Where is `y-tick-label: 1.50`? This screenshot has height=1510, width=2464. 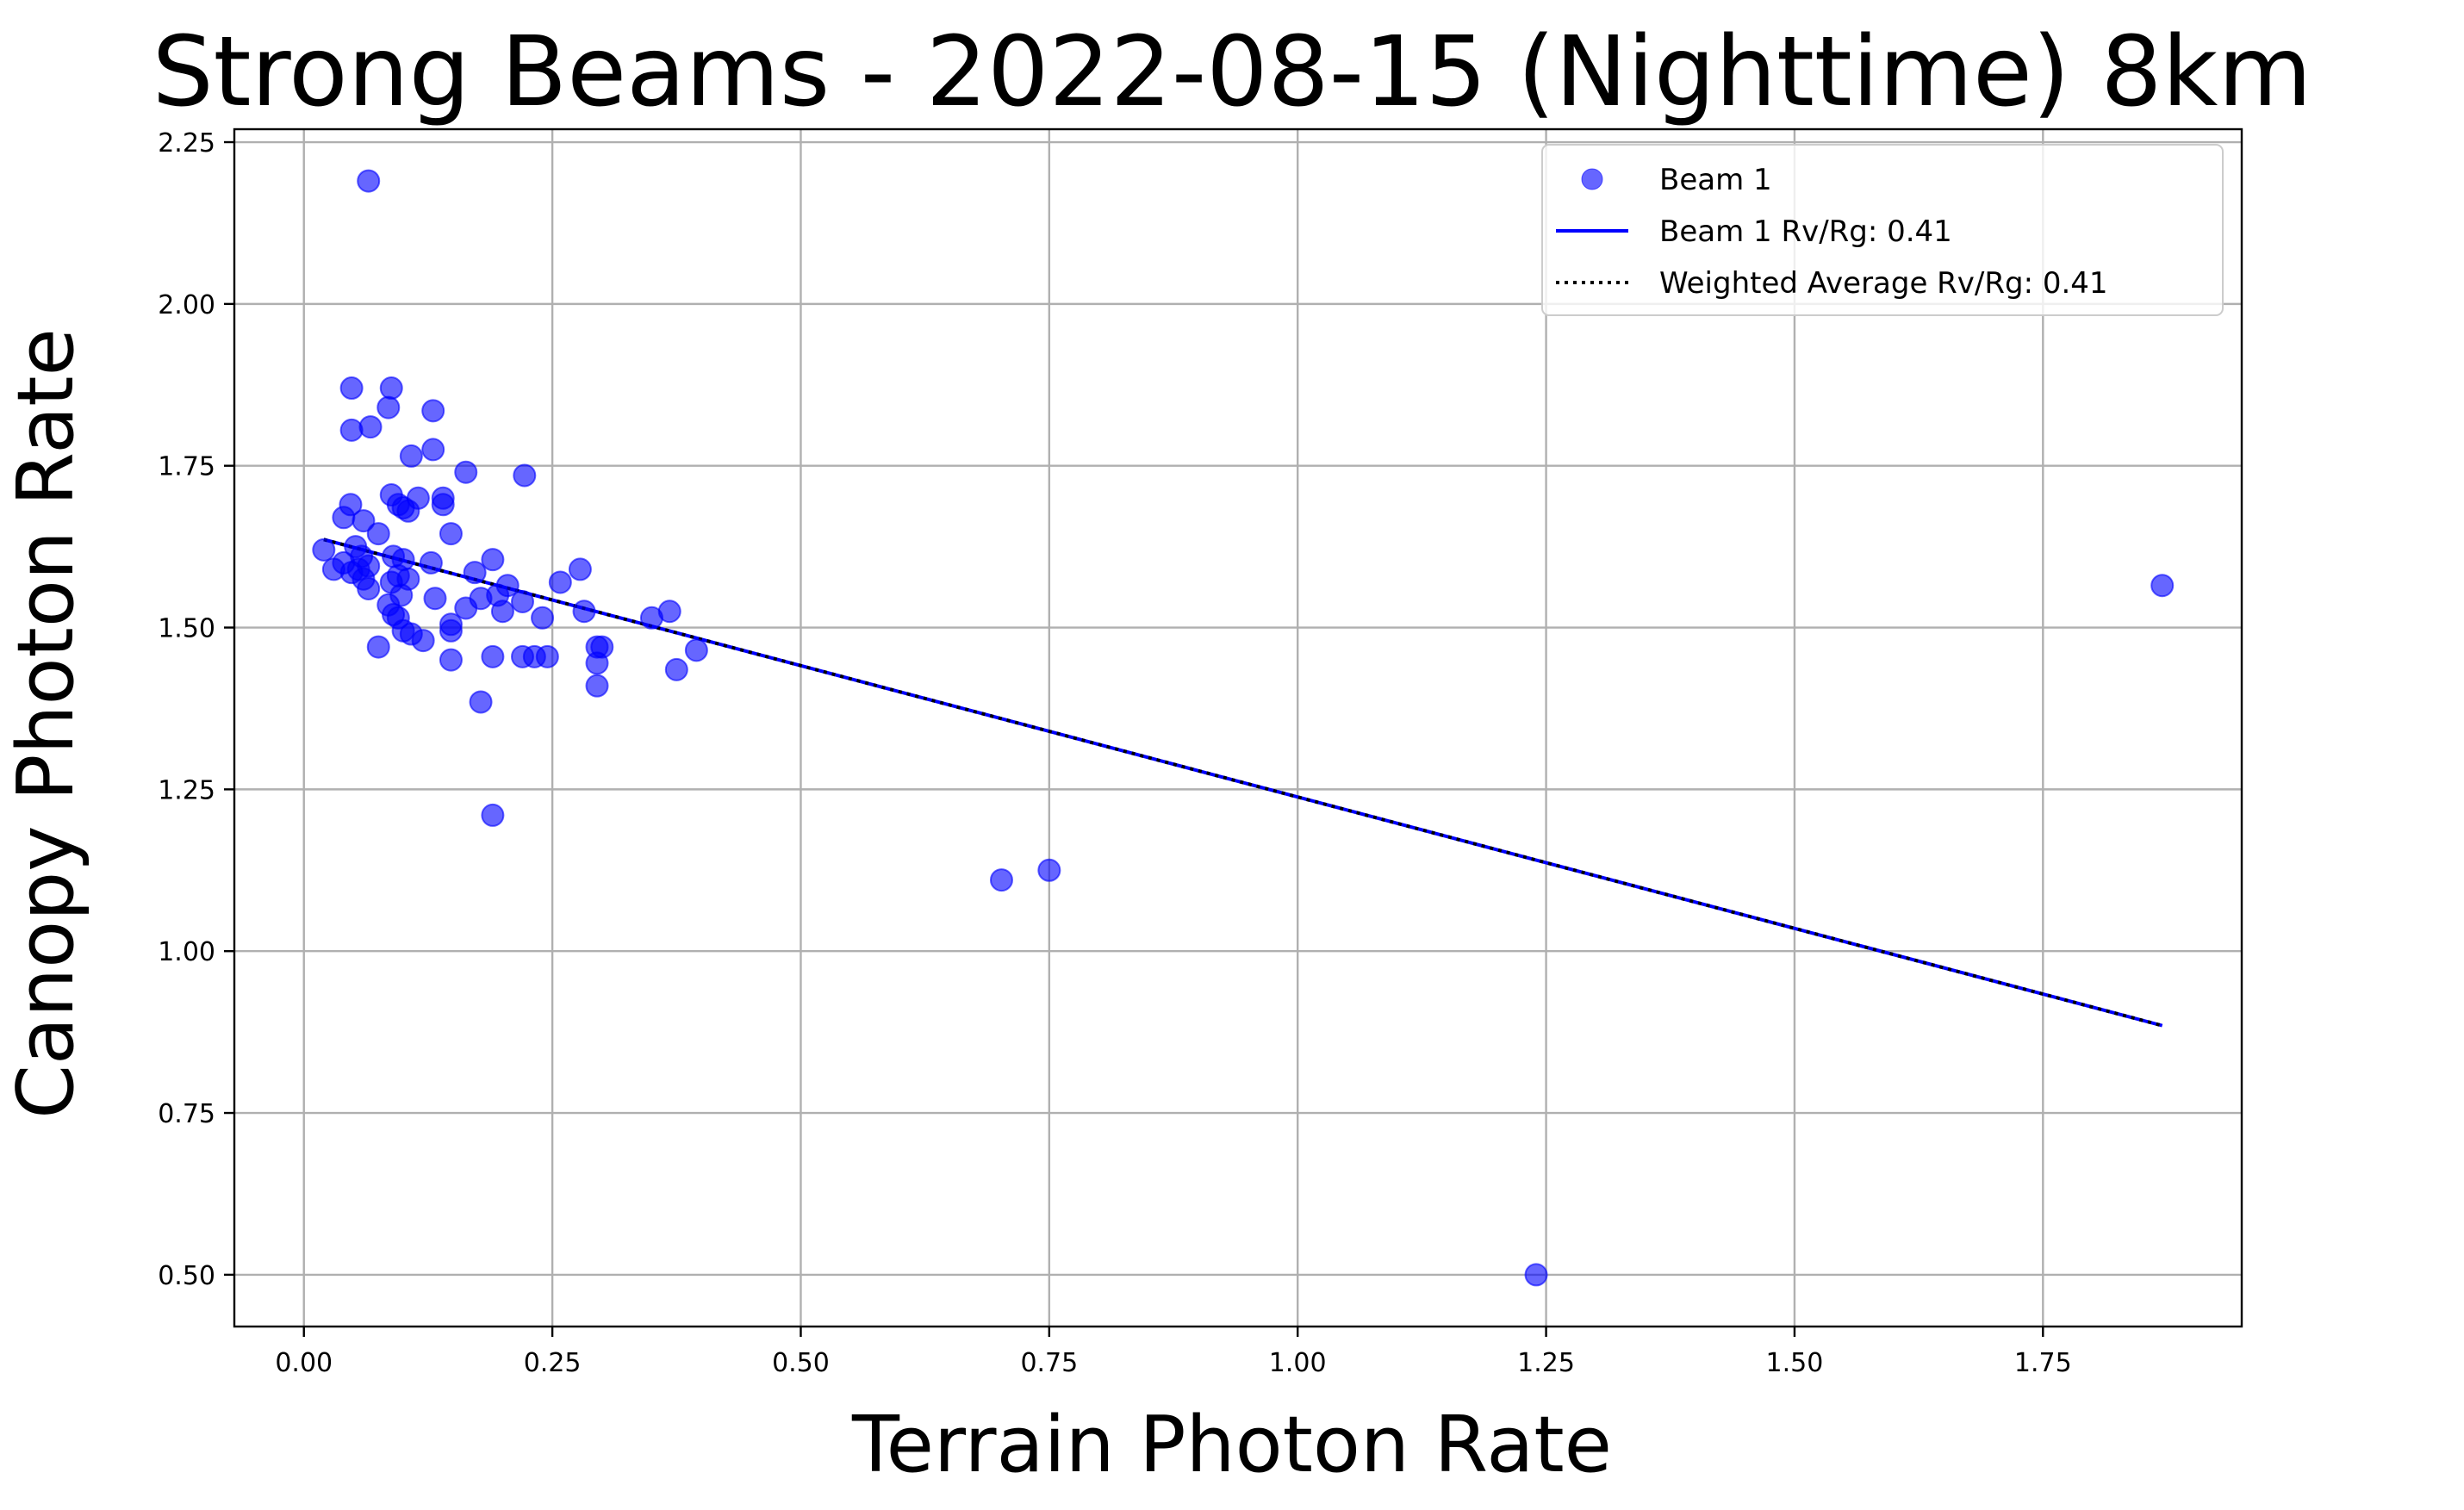
y-tick-label: 1.50 is located at coordinates (187, 629).